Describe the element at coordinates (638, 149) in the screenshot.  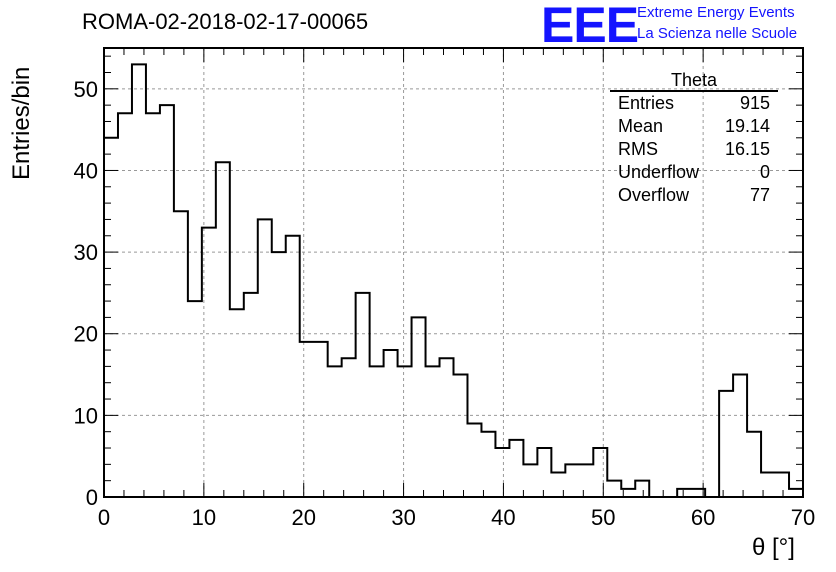
I see `stats-label: RMS` at that location.